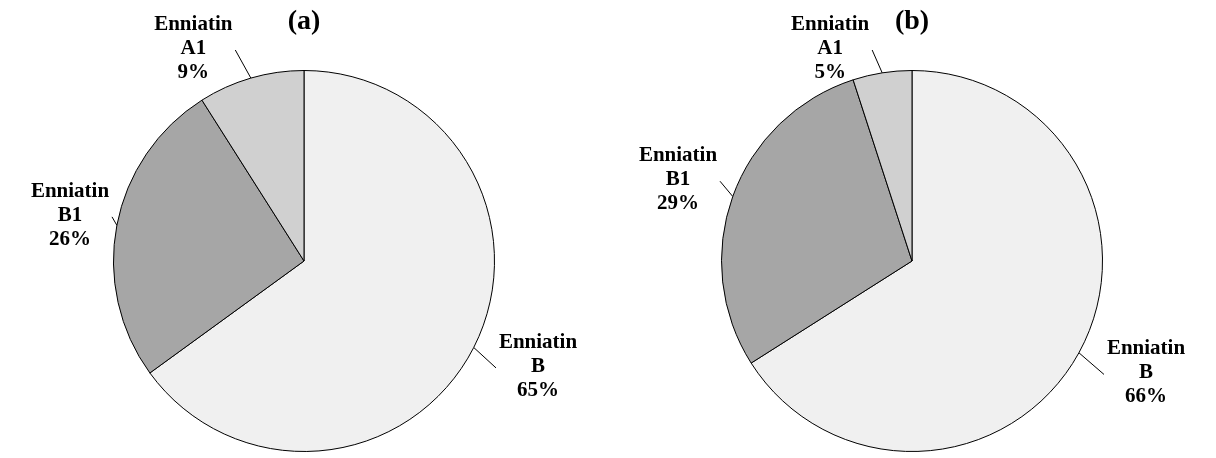 The width and height of the screenshot is (1216, 458). Describe the element at coordinates (538, 388) in the screenshot. I see `data-label: 65%` at that location.